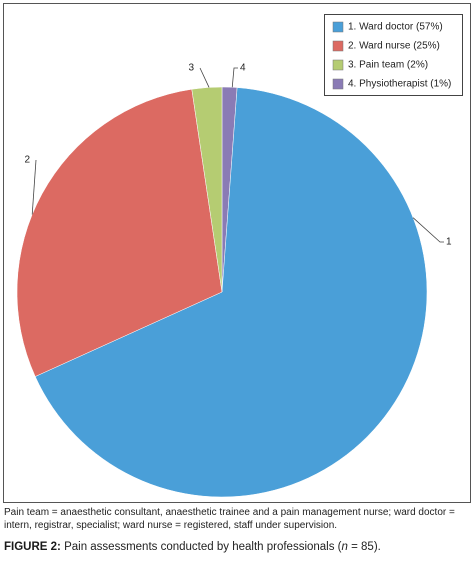 This screenshot has height=563, width=476. What do you see at coordinates (393, 55) in the screenshot?
I see `legend-box` at bounding box center [393, 55].